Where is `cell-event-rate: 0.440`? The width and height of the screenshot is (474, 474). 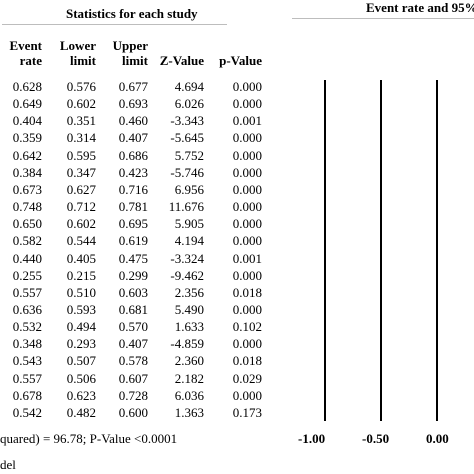 cell-event-rate: 0.440 is located at coordinates (27, 258).